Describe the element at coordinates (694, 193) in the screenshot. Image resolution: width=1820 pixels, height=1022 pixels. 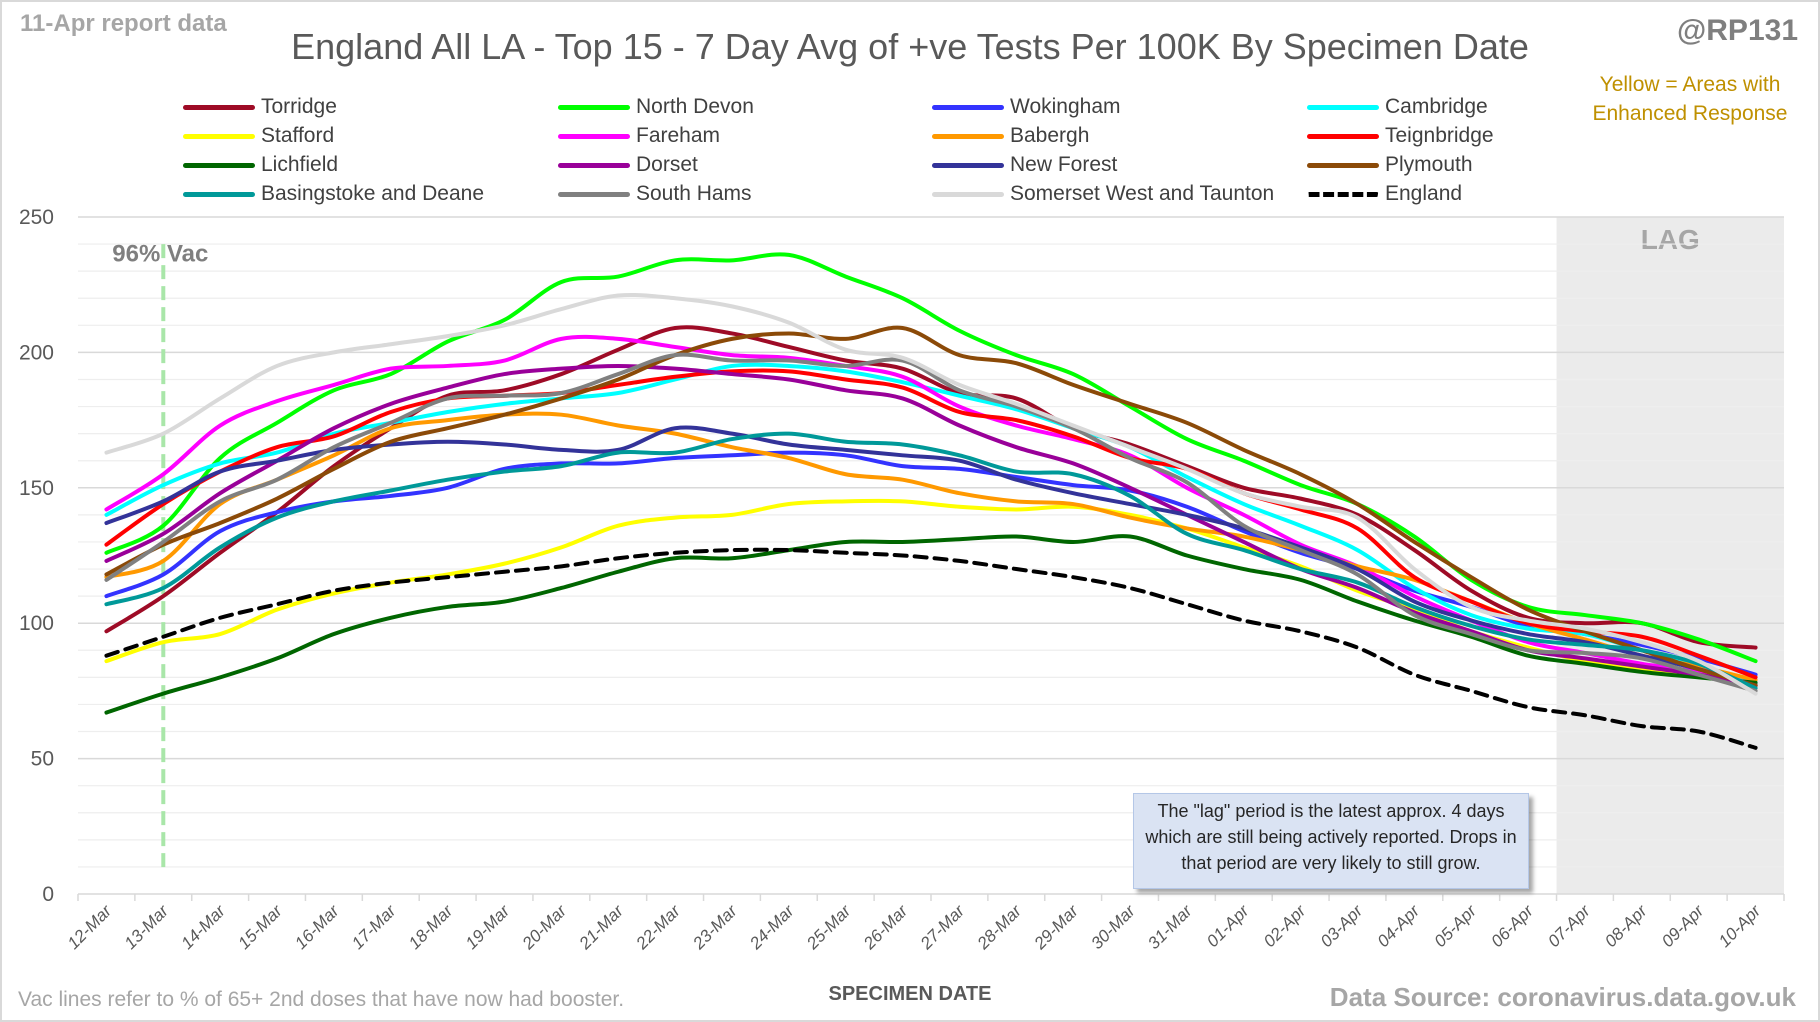
I see `legend-label: South Hams` at that location.